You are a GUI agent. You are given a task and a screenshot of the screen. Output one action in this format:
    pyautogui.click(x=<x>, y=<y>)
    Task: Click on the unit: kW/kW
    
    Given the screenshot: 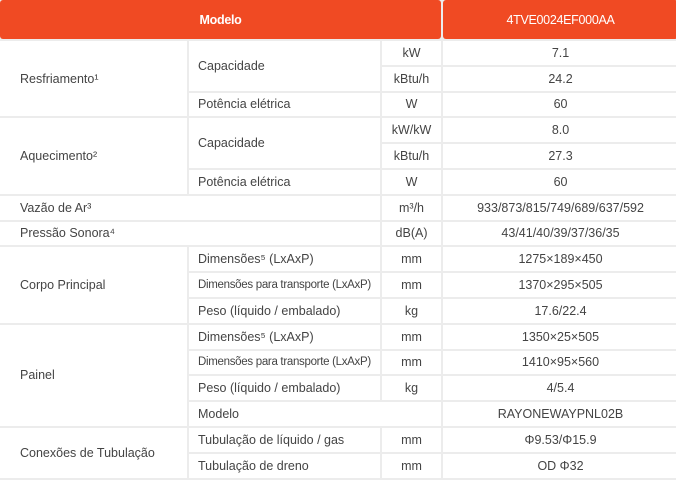 What is the action you would take?
    pyautogui.click(x=412, y=130)
    